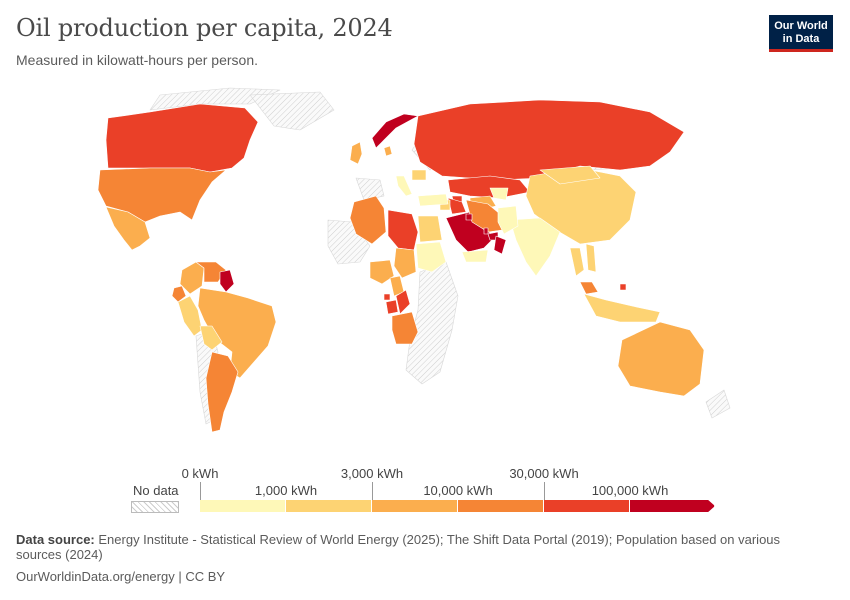 The height and width of the screenshot is (600, 850). Describe the element at coordinates (121, 576) in the screenshot. I see `footer-url: OurWorldinData.org/energy | CC BY` at that location.